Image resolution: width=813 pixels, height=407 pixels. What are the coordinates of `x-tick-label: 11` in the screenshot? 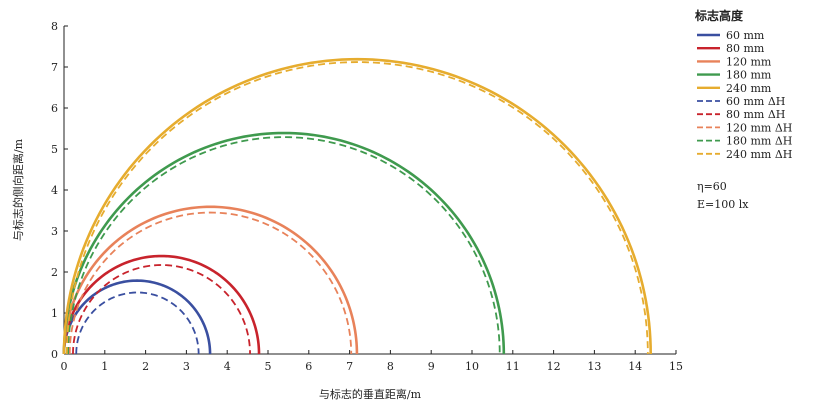 It's located at (513, 366).